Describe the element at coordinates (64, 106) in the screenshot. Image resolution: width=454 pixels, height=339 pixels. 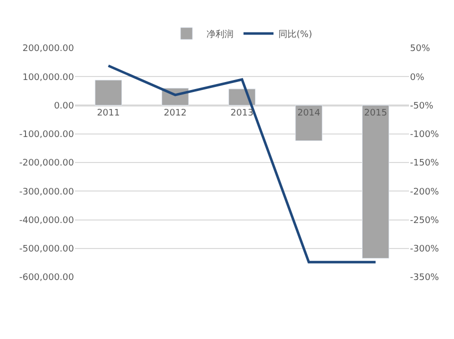
I see `y-tick-label: 0.00` at that location.